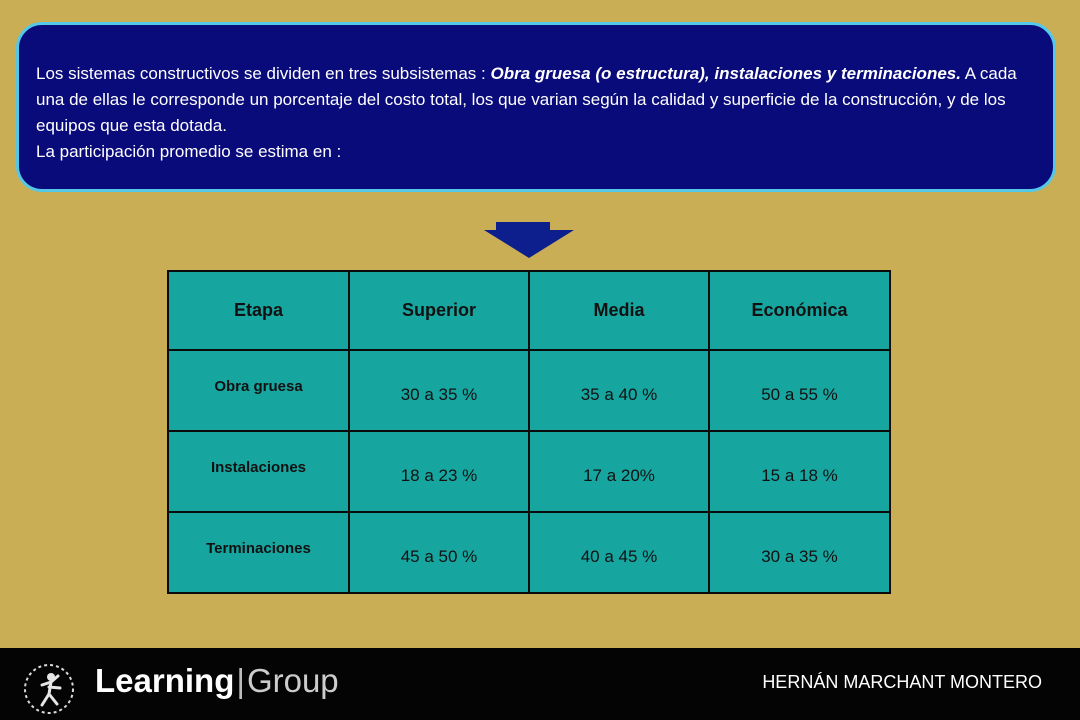  I want to click on stage-obra-gruesa: Obra gruesa, so click(258, 390).